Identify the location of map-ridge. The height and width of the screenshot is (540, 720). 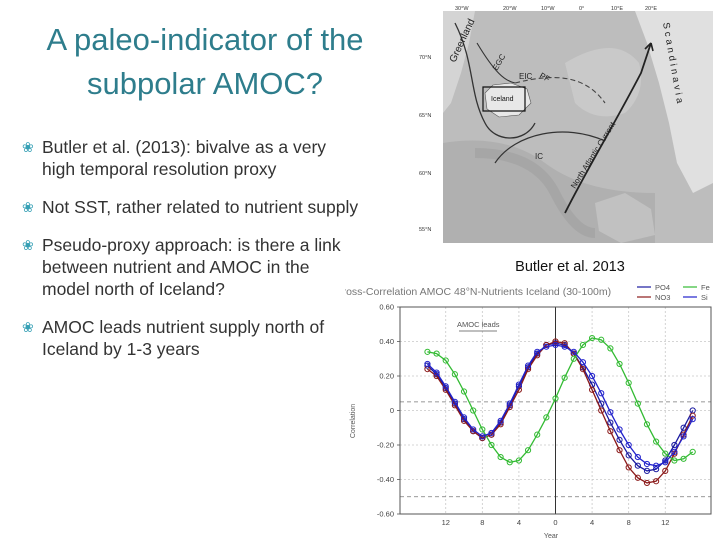
(535, 193).